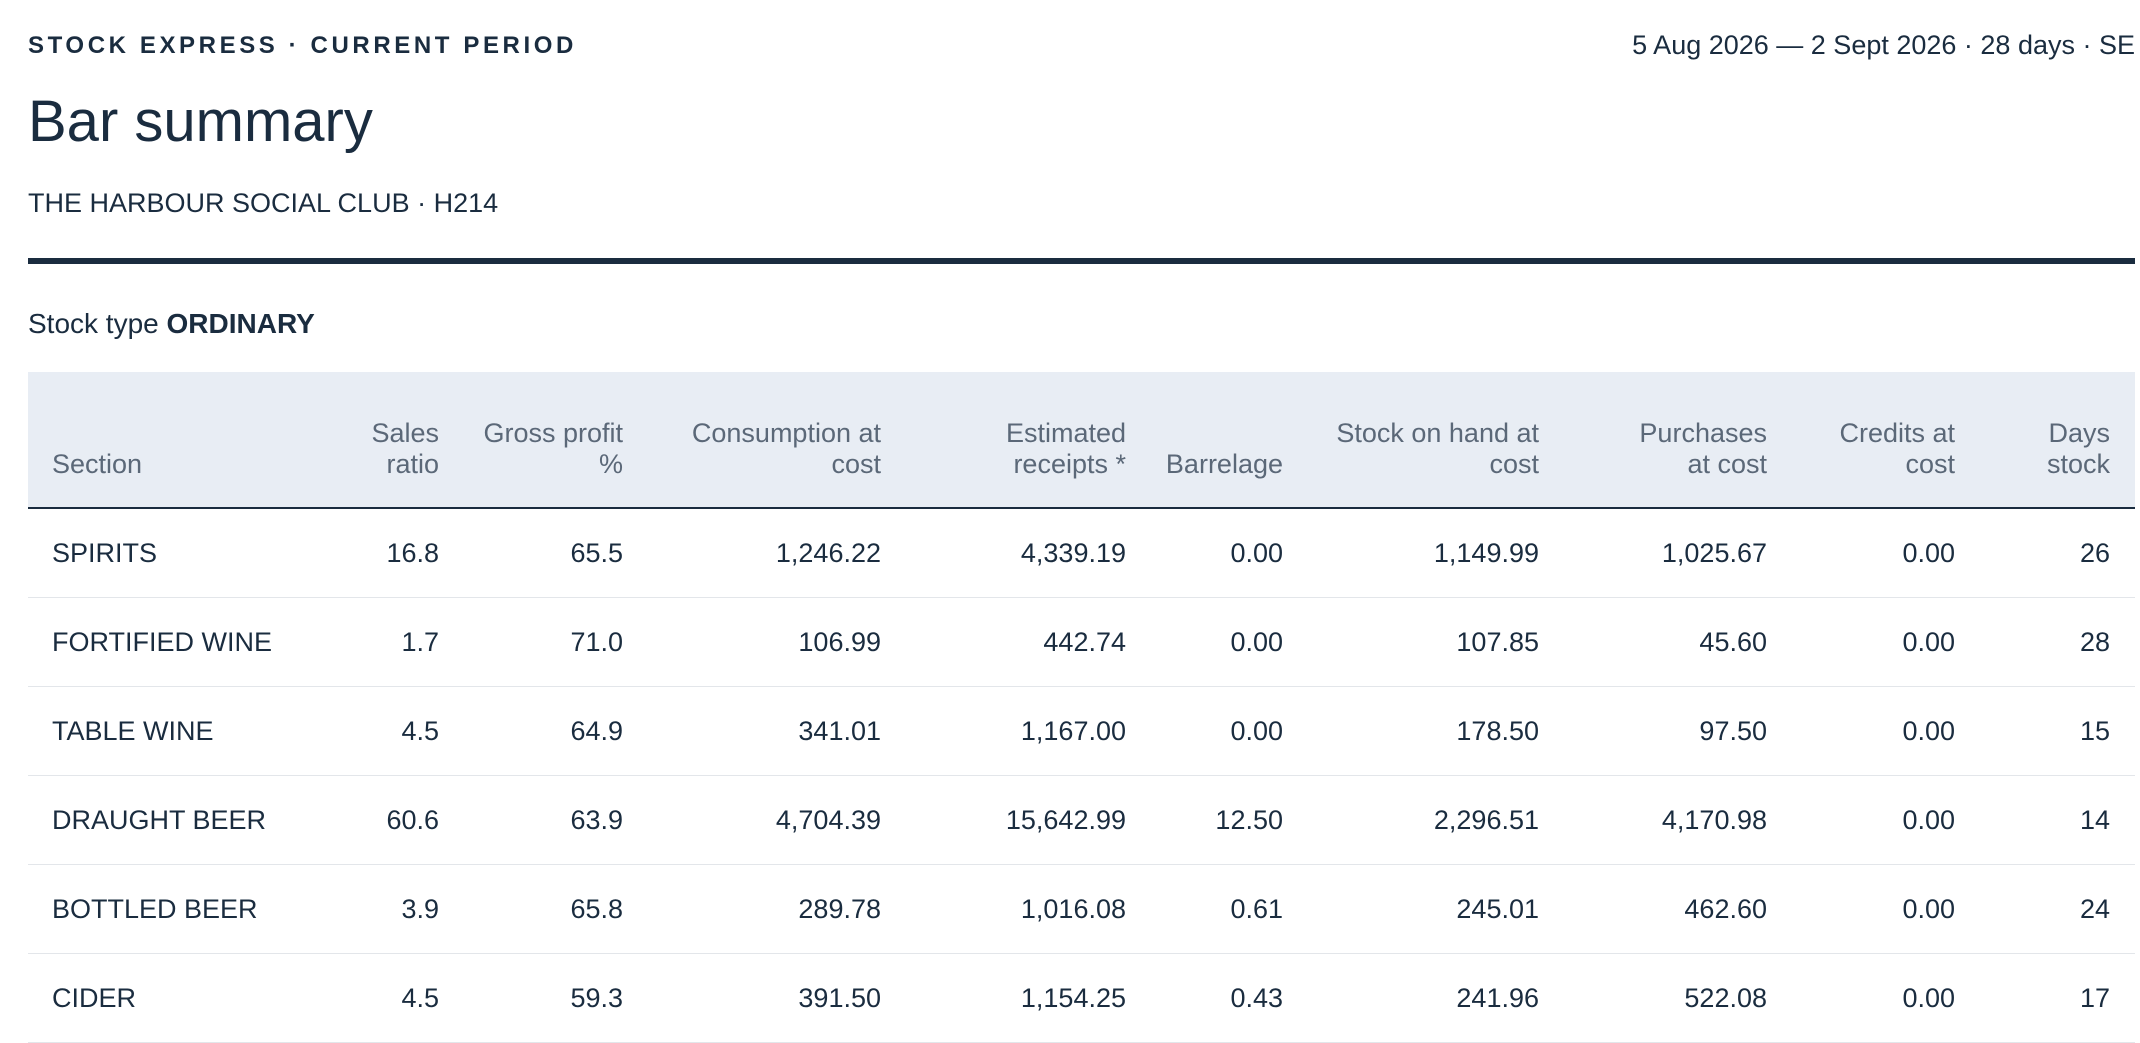  What do you see at coordinates (786, 448) in the screenshot?
I see `column-header-text: Consumption at cost` at bounding box center [786, 448].